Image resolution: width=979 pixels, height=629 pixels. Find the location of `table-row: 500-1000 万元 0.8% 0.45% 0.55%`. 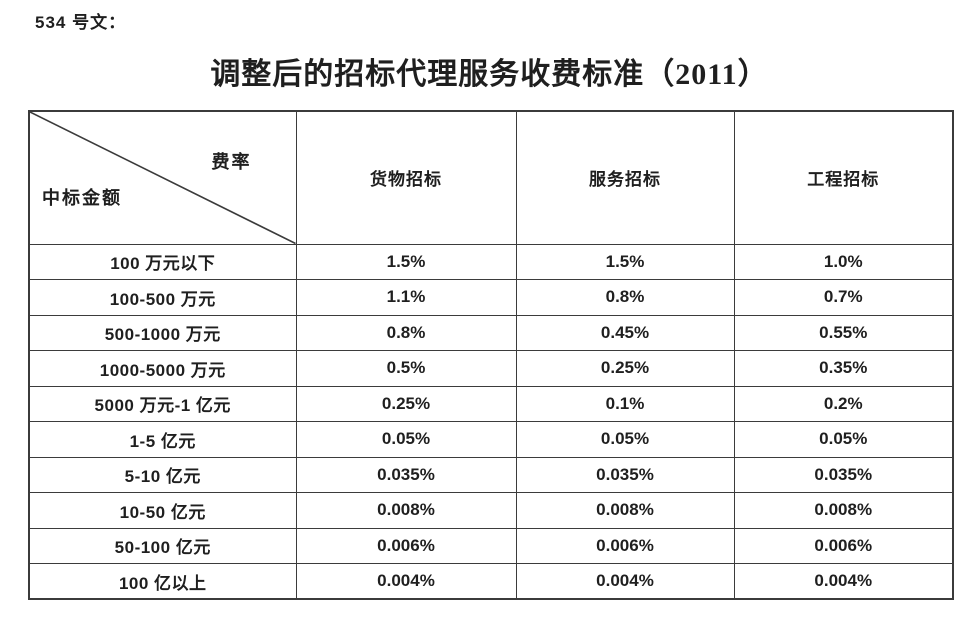

table-row: 500-1000 万元 0.8% 0.45% 0.55% is located at coordinates (491, 332).